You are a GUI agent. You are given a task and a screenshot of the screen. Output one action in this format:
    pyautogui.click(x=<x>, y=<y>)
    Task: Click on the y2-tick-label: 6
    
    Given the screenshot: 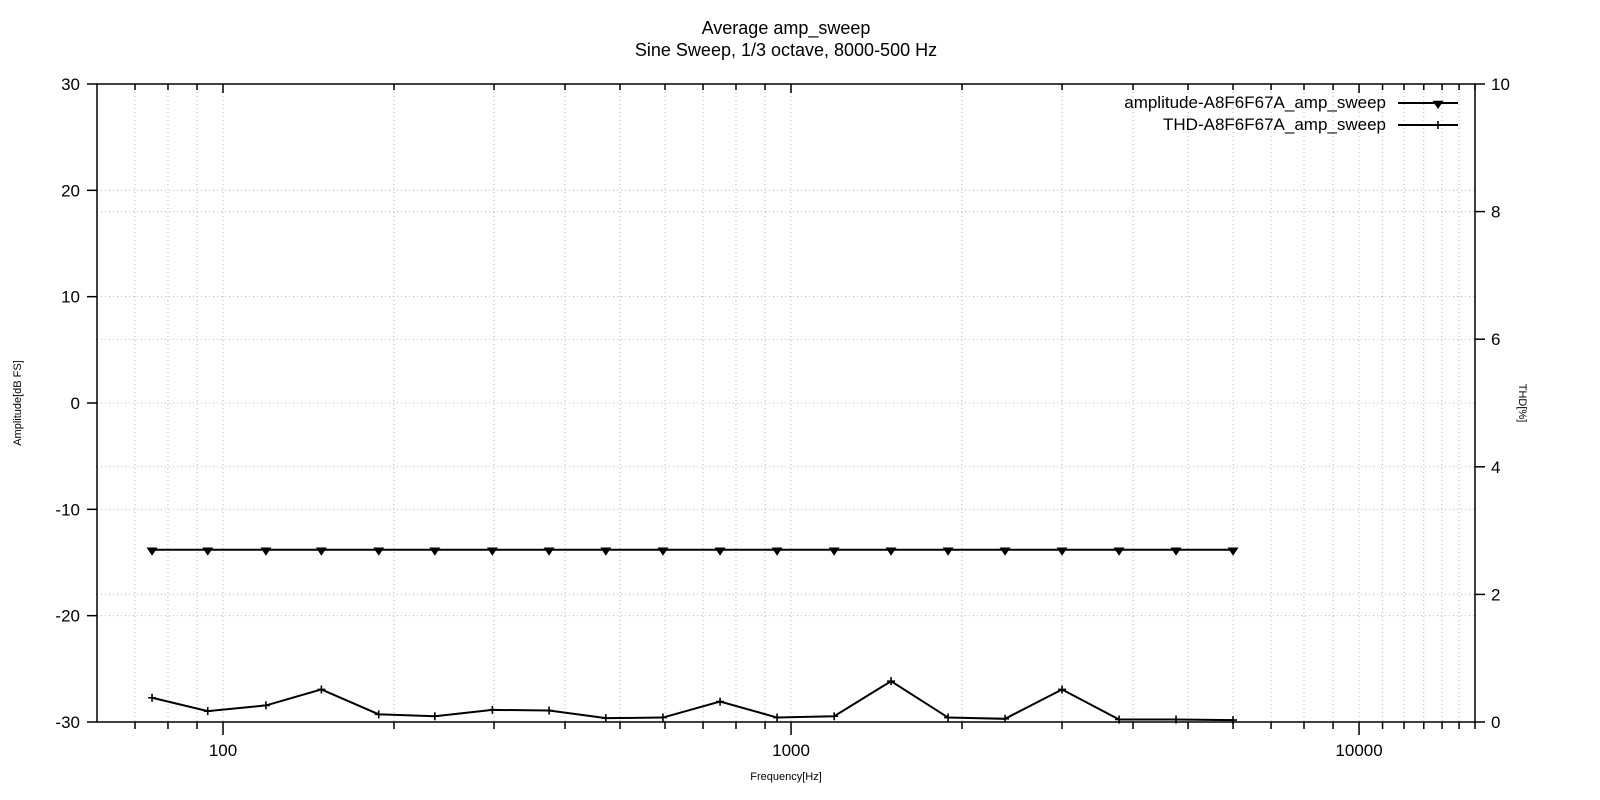 What is the action you would take?
    pyautogui.click(x=1495, y=339)
    